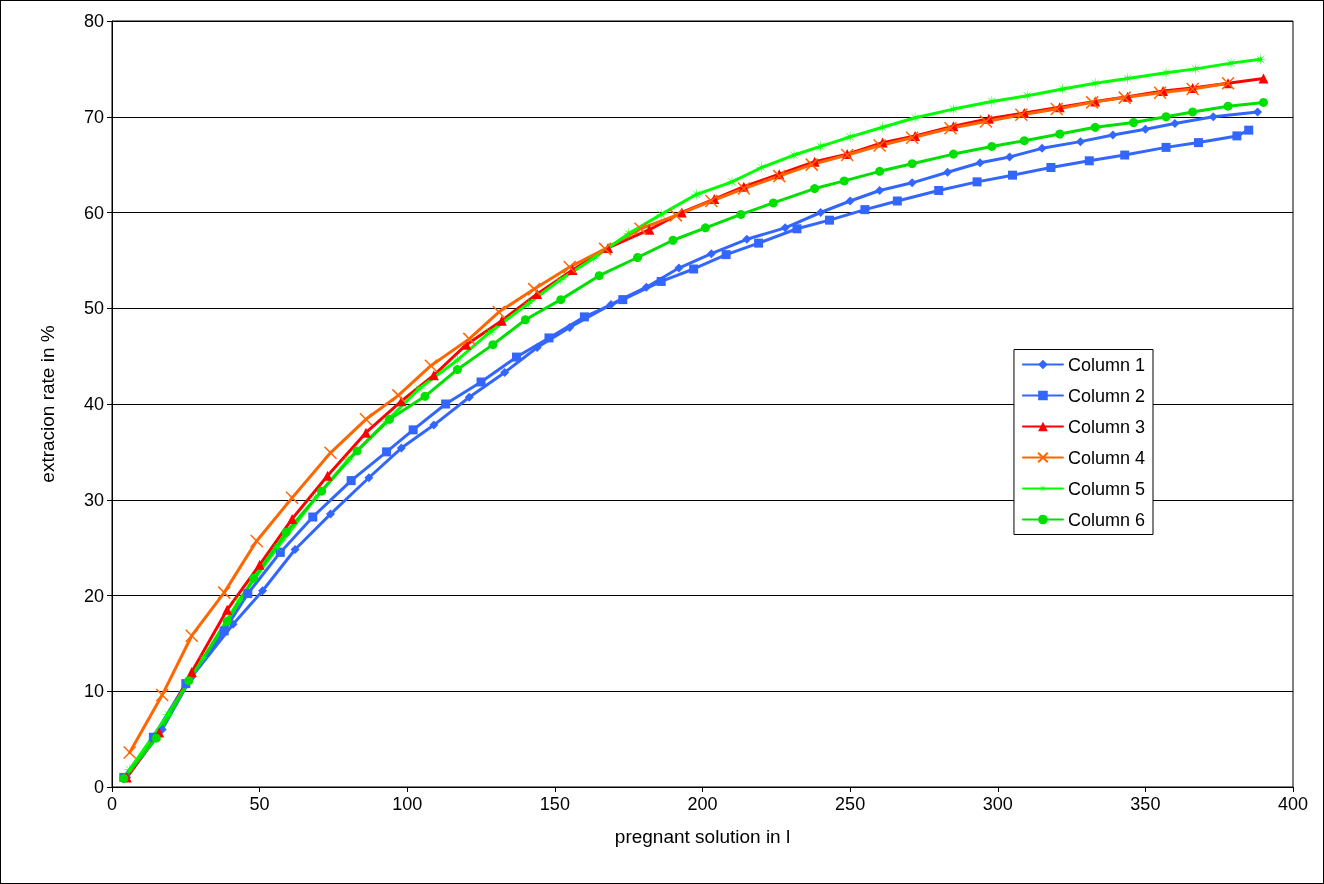 This screenshot has width=1324, height=884. What do you see at coordinates (850, 804) in the screenshot?
I see `x-tick-label: 250` at bounding box center [850, 804].